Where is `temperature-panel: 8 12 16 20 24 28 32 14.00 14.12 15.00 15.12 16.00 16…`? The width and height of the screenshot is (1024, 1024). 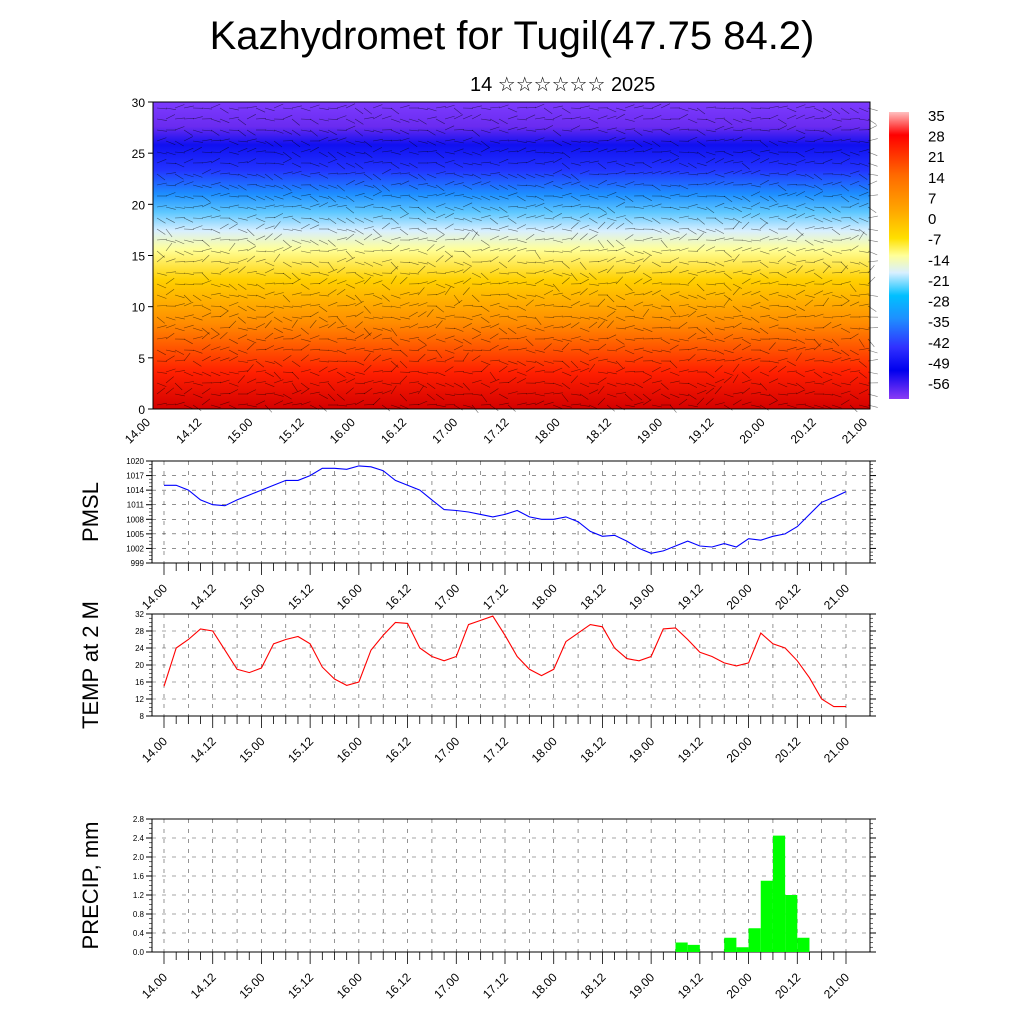
temperature-panel: 8 12 16 20 24 28 32 14.00 14.12 15.00 15.12 16.00 16… is located at coordinates (477, 683).